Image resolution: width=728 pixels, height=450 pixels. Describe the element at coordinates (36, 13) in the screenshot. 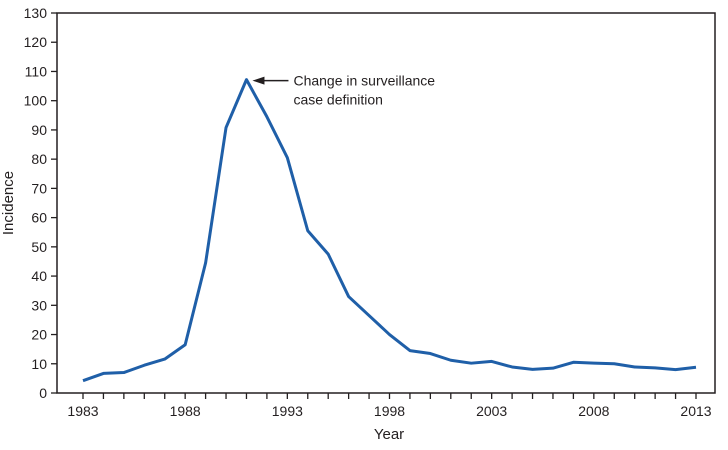

I see `y-tick-label: 130` at that location.